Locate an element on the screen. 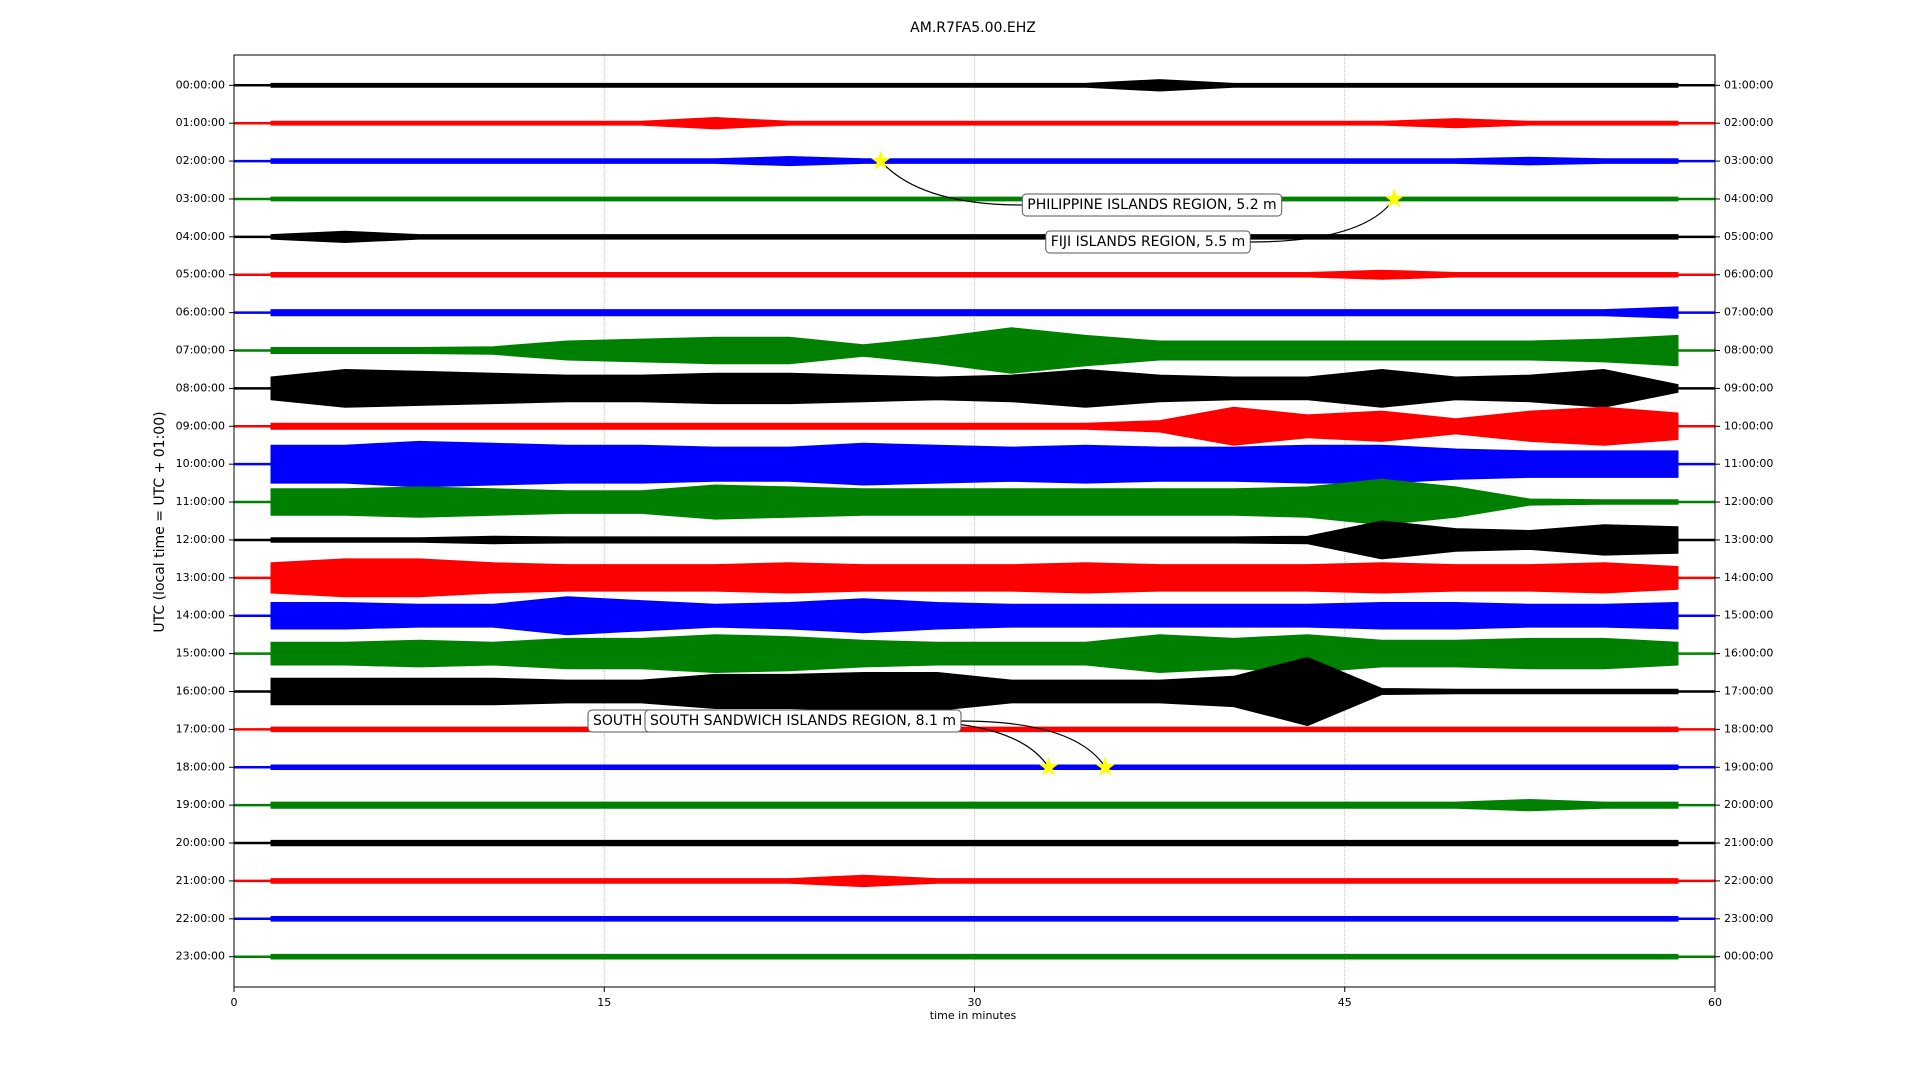 This screenshot has width=1920, height=1084. chart-title: AM.R7FA5.00.EHZ is located at coordinates (973, 28).